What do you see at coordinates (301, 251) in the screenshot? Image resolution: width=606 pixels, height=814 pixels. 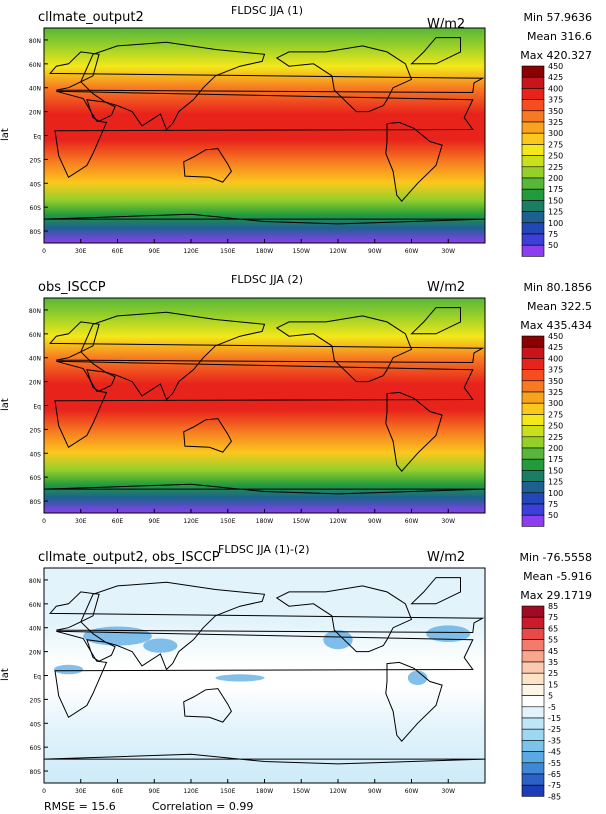 I see `lon-tick-label: 150W` at bounding box center [301, 251].